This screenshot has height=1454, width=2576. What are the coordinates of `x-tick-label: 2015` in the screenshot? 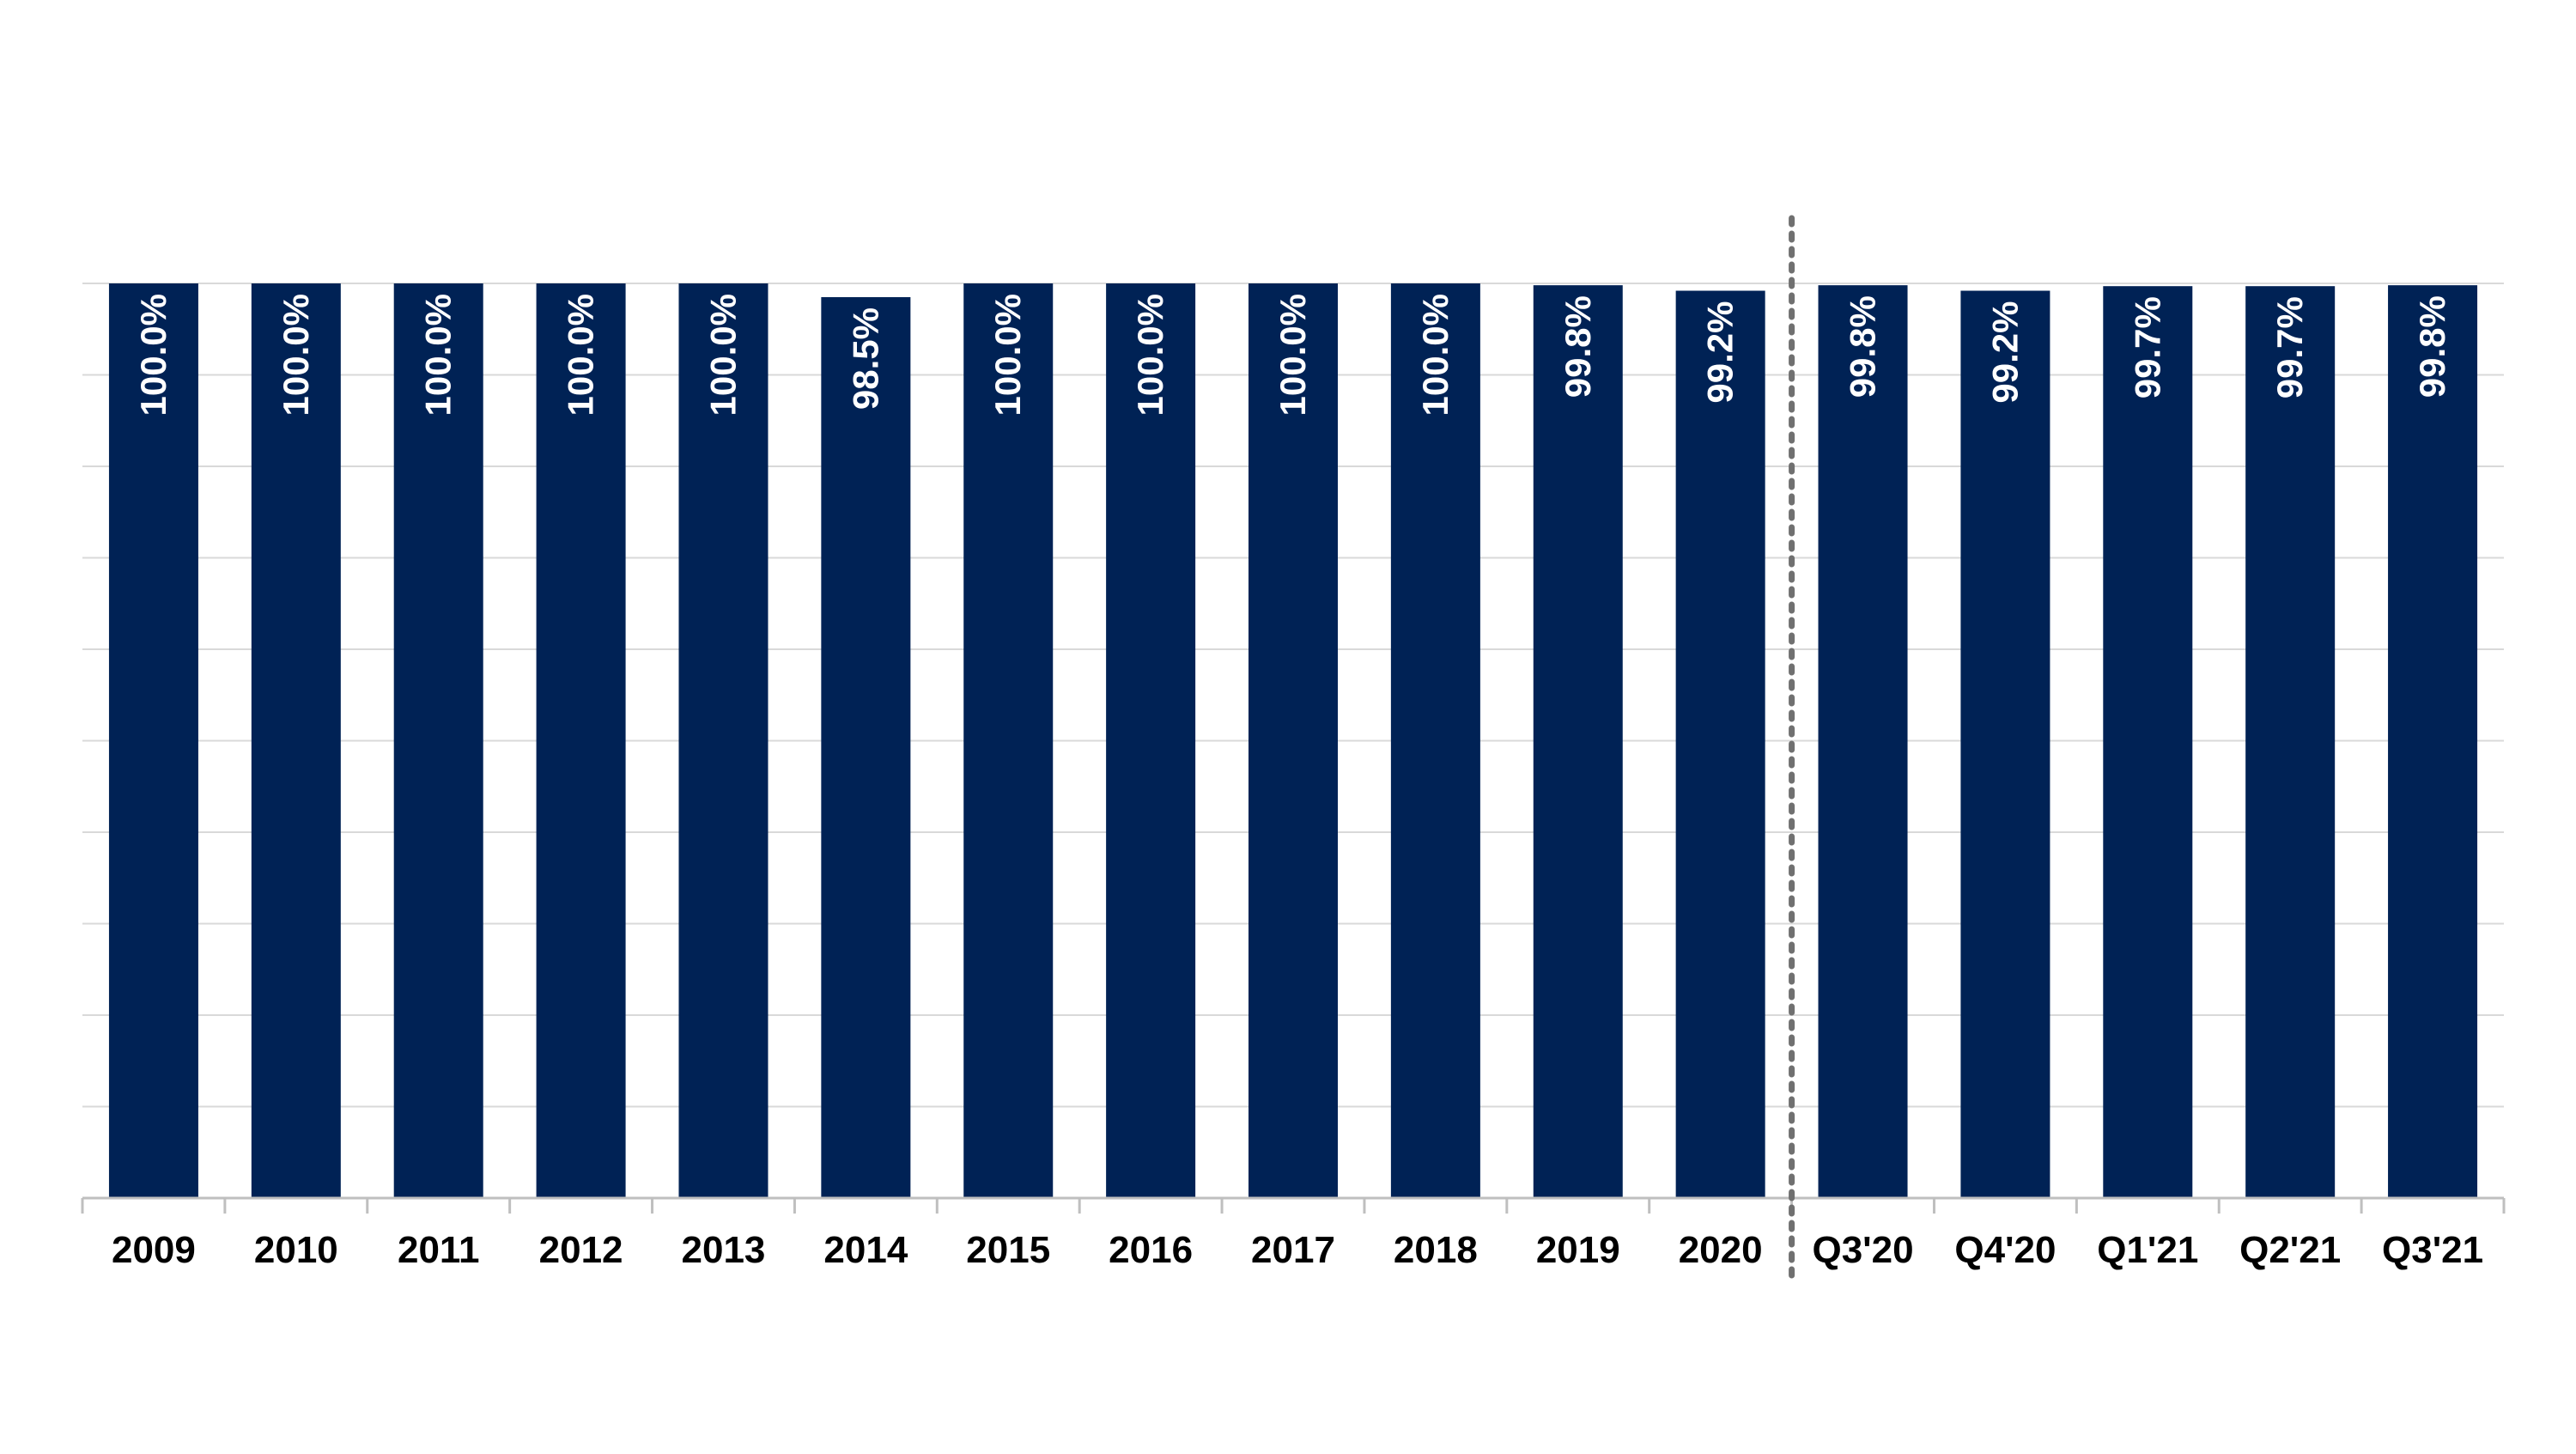 It's located at (1008, 1250).